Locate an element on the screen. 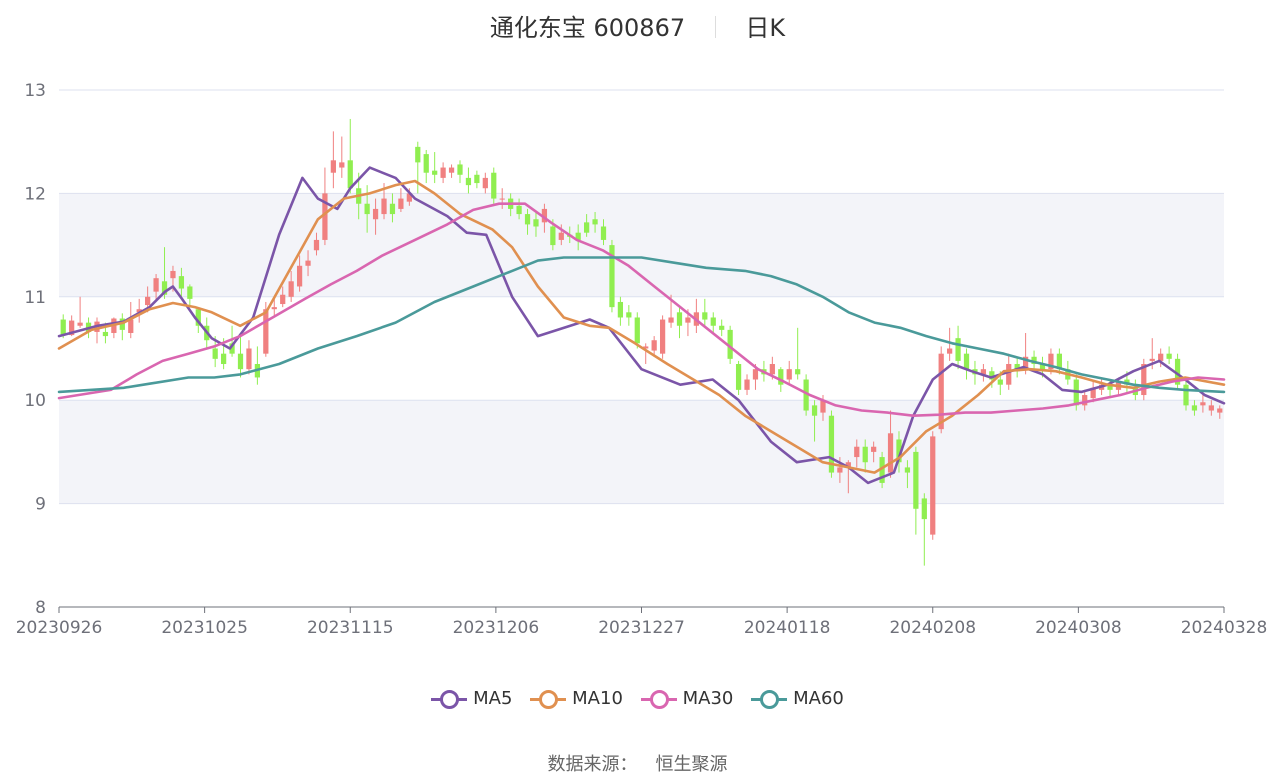 The image size is (1275, 776). legend-item-ma5: MA5 is located at coordinates (471, 698).